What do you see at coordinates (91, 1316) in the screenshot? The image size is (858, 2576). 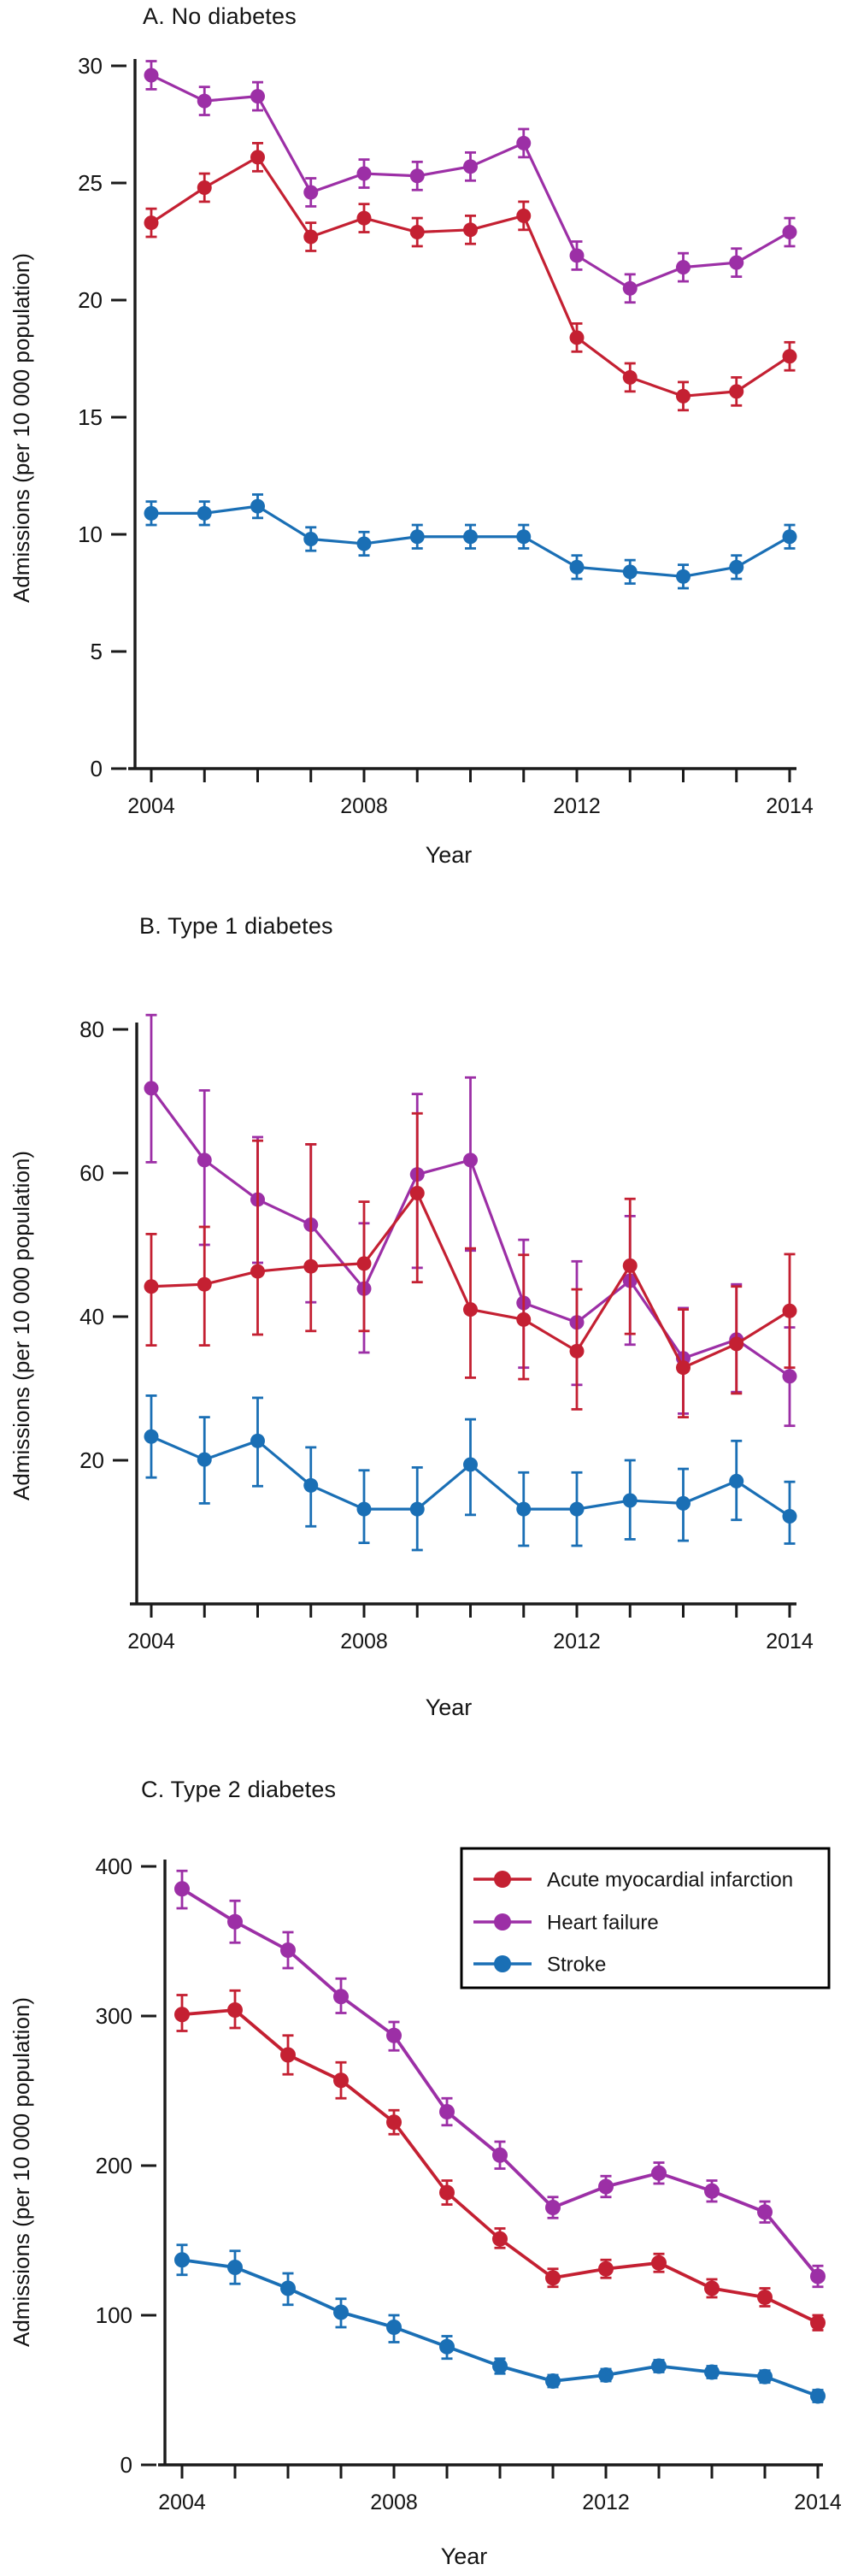 I see `y-tick-label: 40` at bounding box center [91, 1316].